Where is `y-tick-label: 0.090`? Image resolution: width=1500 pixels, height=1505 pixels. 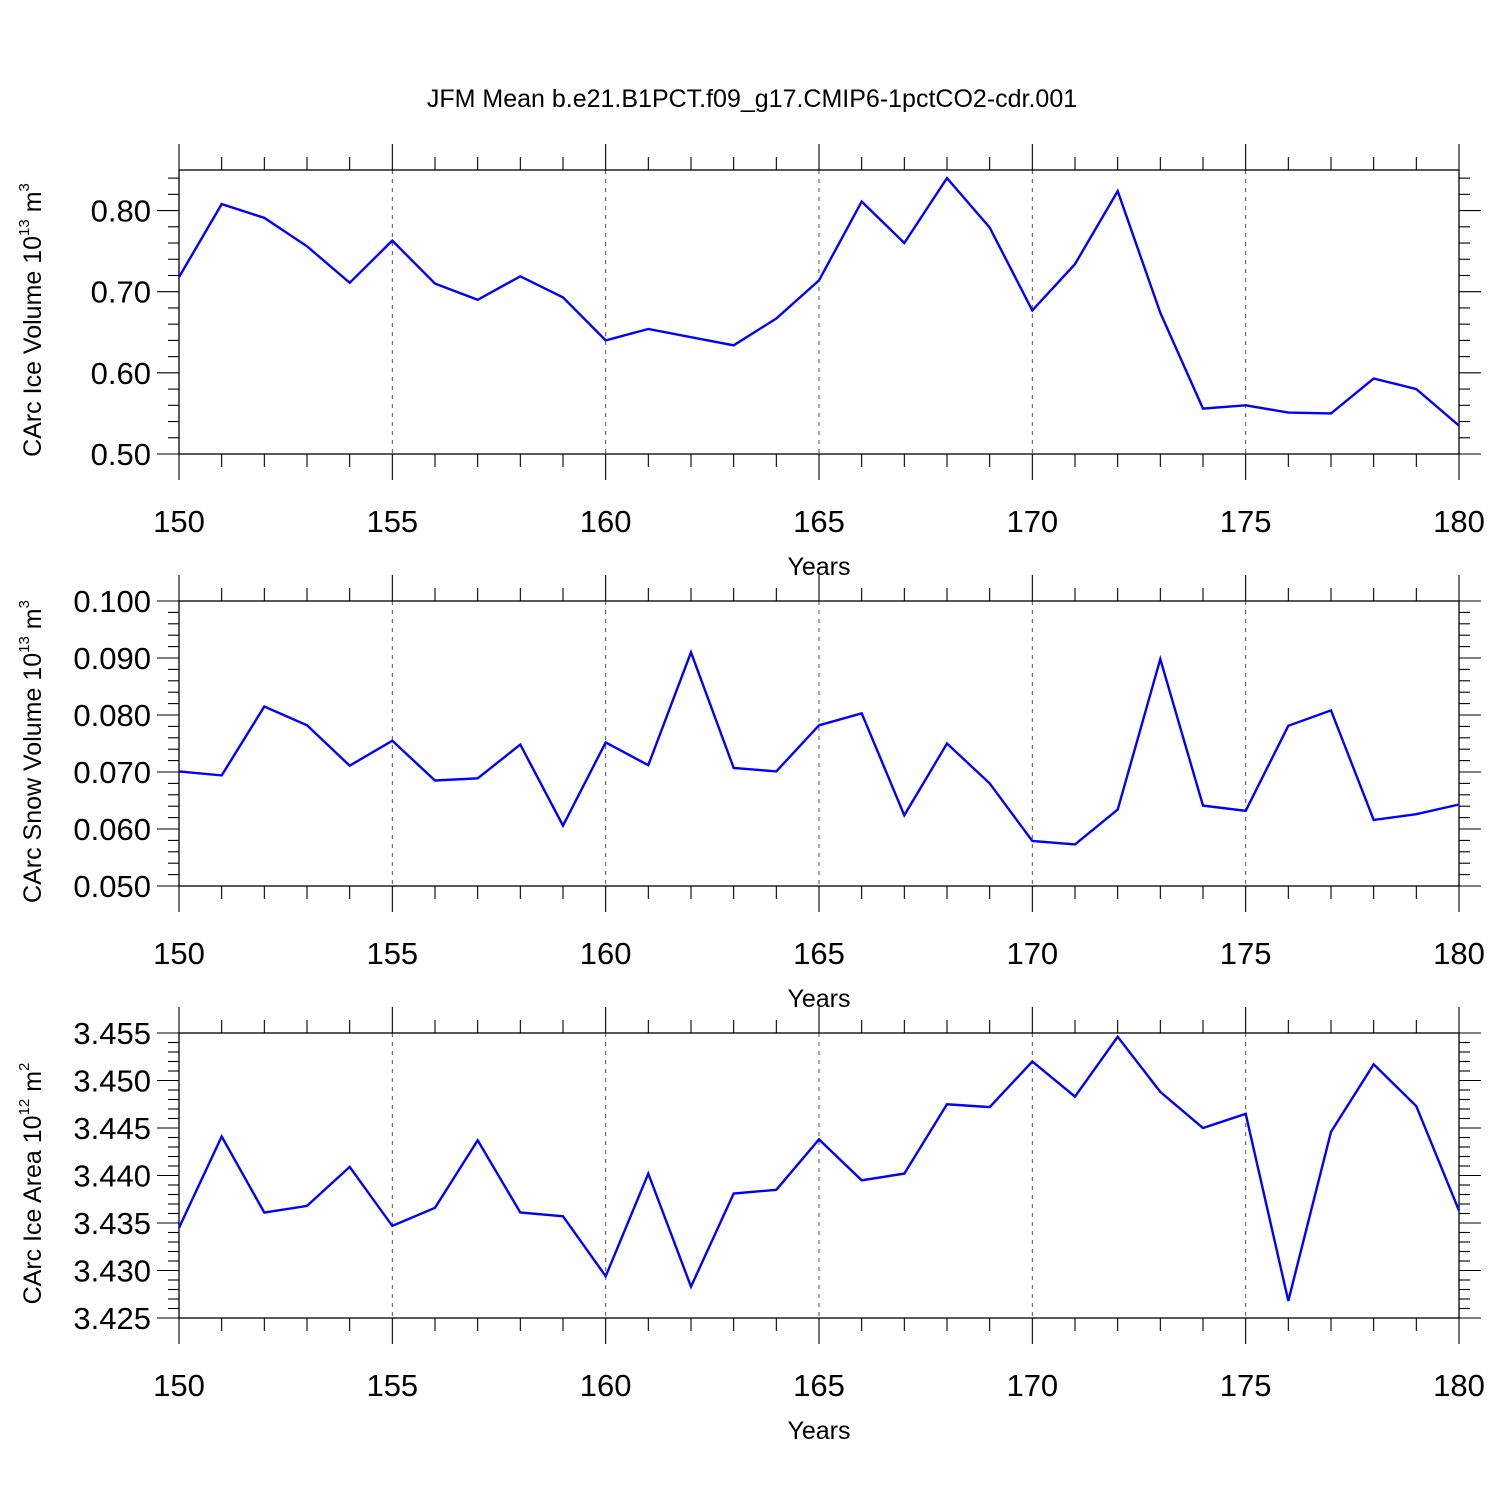 y-tick-label: 0.090 is located at coordinates (112, 658).